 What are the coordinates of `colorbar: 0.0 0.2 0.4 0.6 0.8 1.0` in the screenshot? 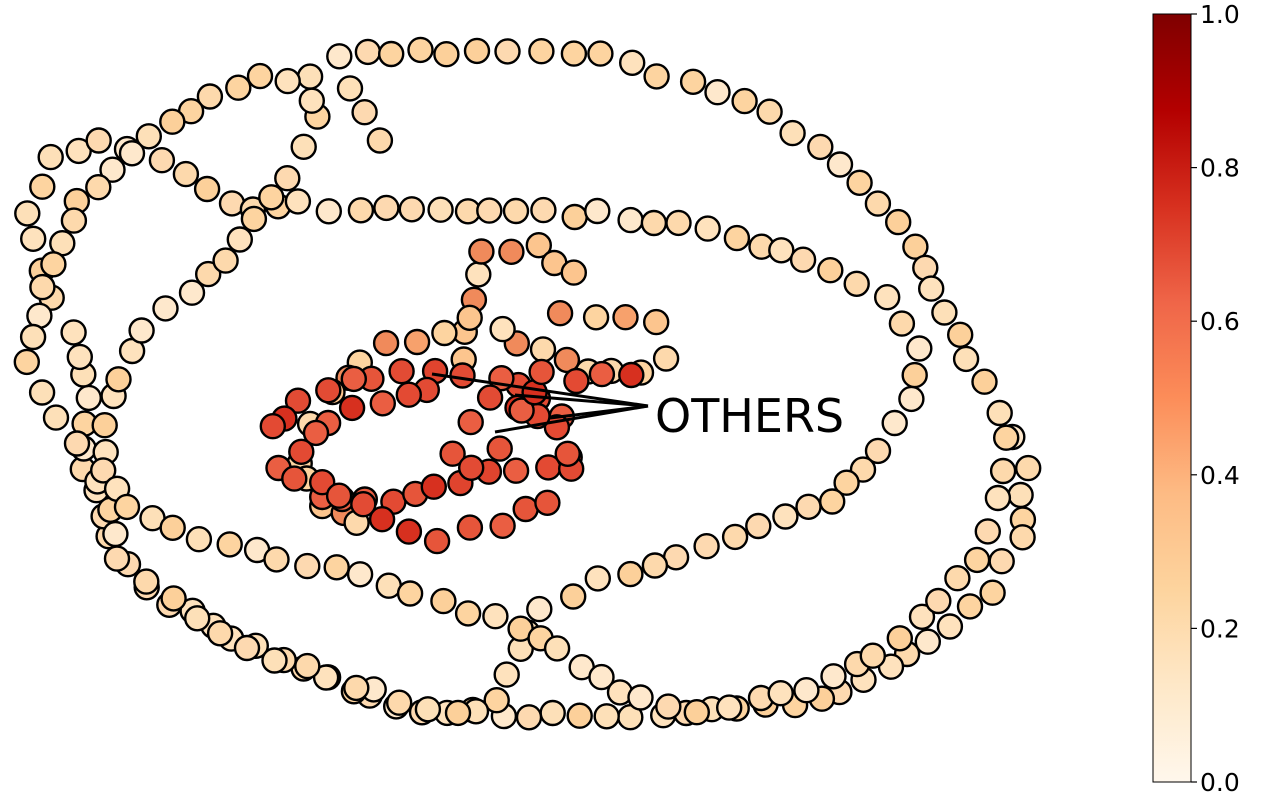 It's located at (1196, 398).